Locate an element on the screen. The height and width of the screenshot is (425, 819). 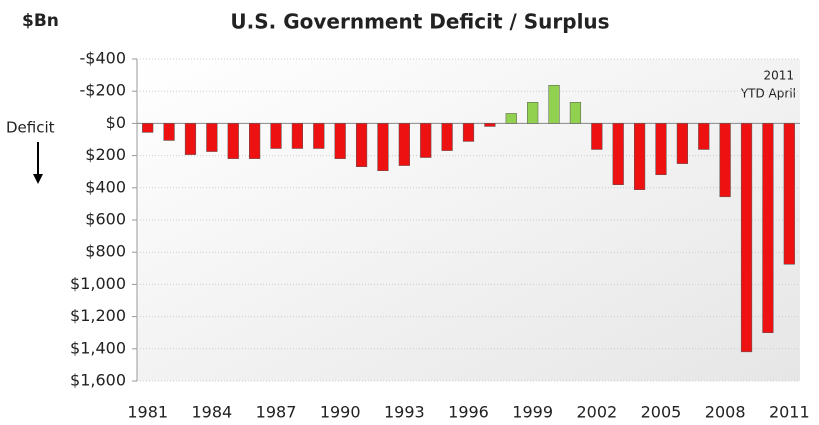
y-tick-label: $1,400 is located at coordinates (98, 347).